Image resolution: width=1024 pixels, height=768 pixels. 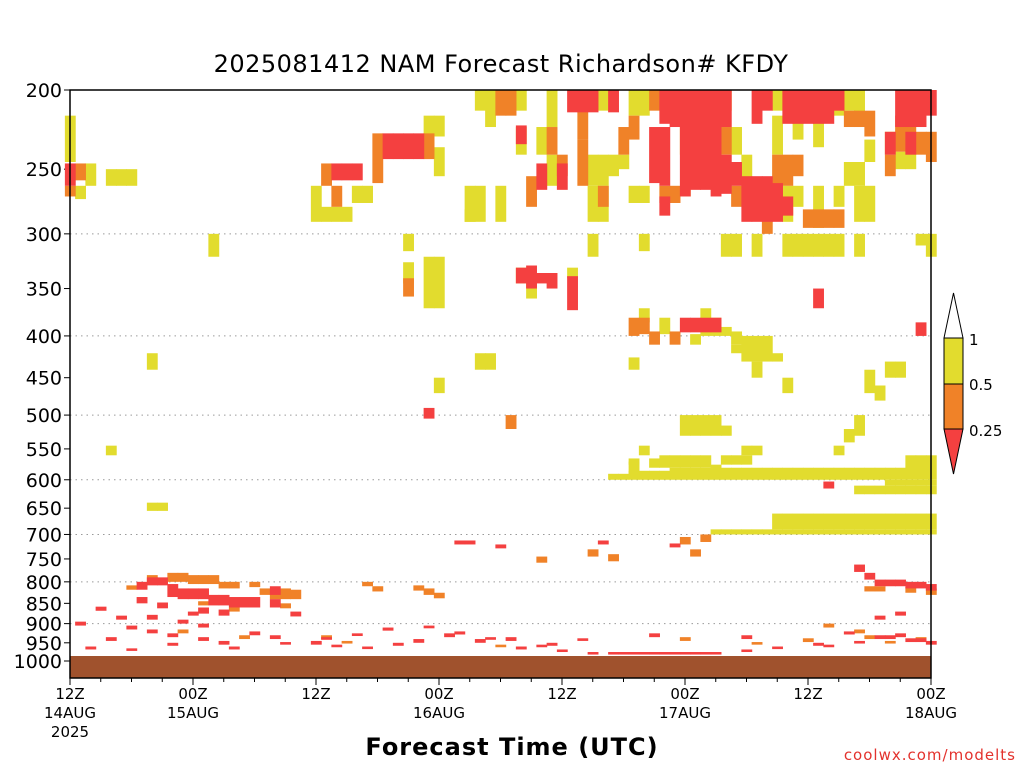 What do you see at coordinates (929, 755) in the screenshot?
I see `credit-link: coolwx.com/modelts` at bounding box center [929, 755].